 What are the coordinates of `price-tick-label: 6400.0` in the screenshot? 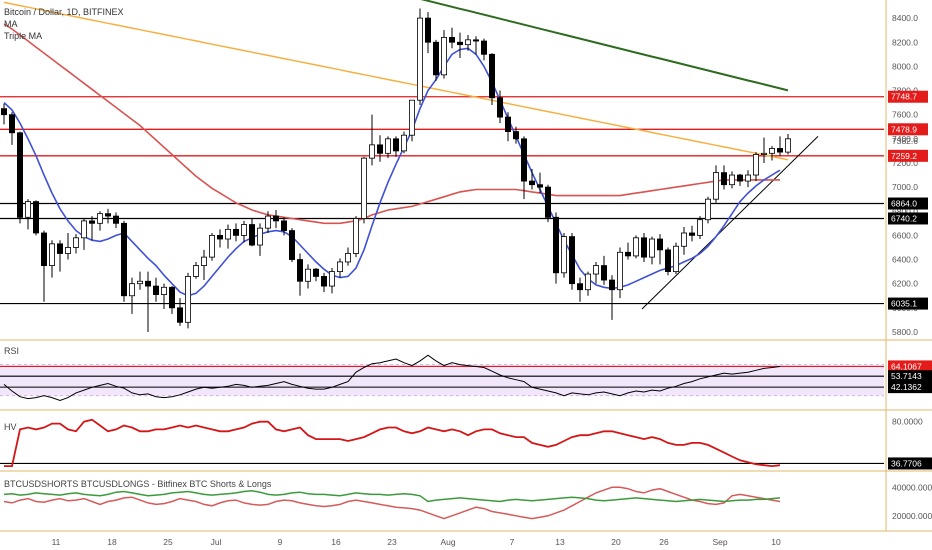 It's located at (905, 260).